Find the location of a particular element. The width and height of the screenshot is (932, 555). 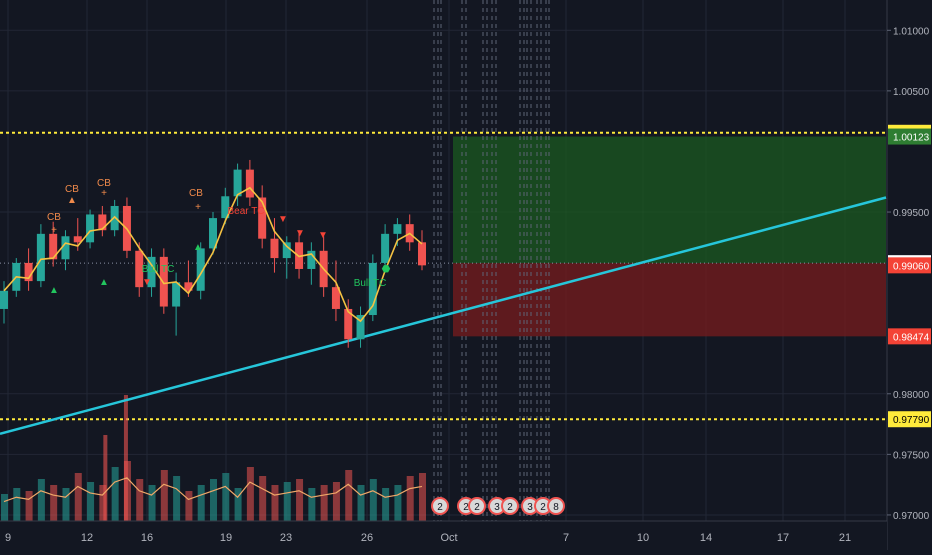

time-tick-label: Oct is located at coordinates (448, 538).